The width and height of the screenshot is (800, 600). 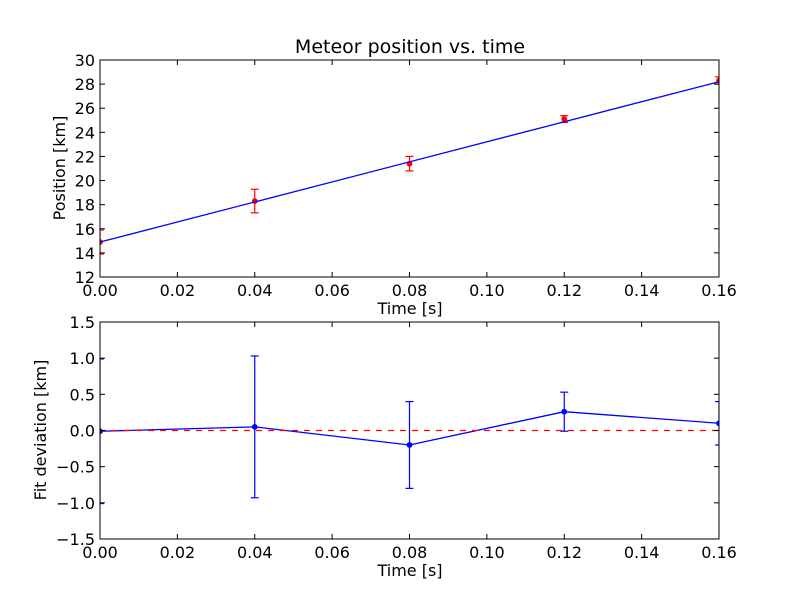 I want to click on deviation-y-tick-label: 0.0, so click(x=82, y=431).